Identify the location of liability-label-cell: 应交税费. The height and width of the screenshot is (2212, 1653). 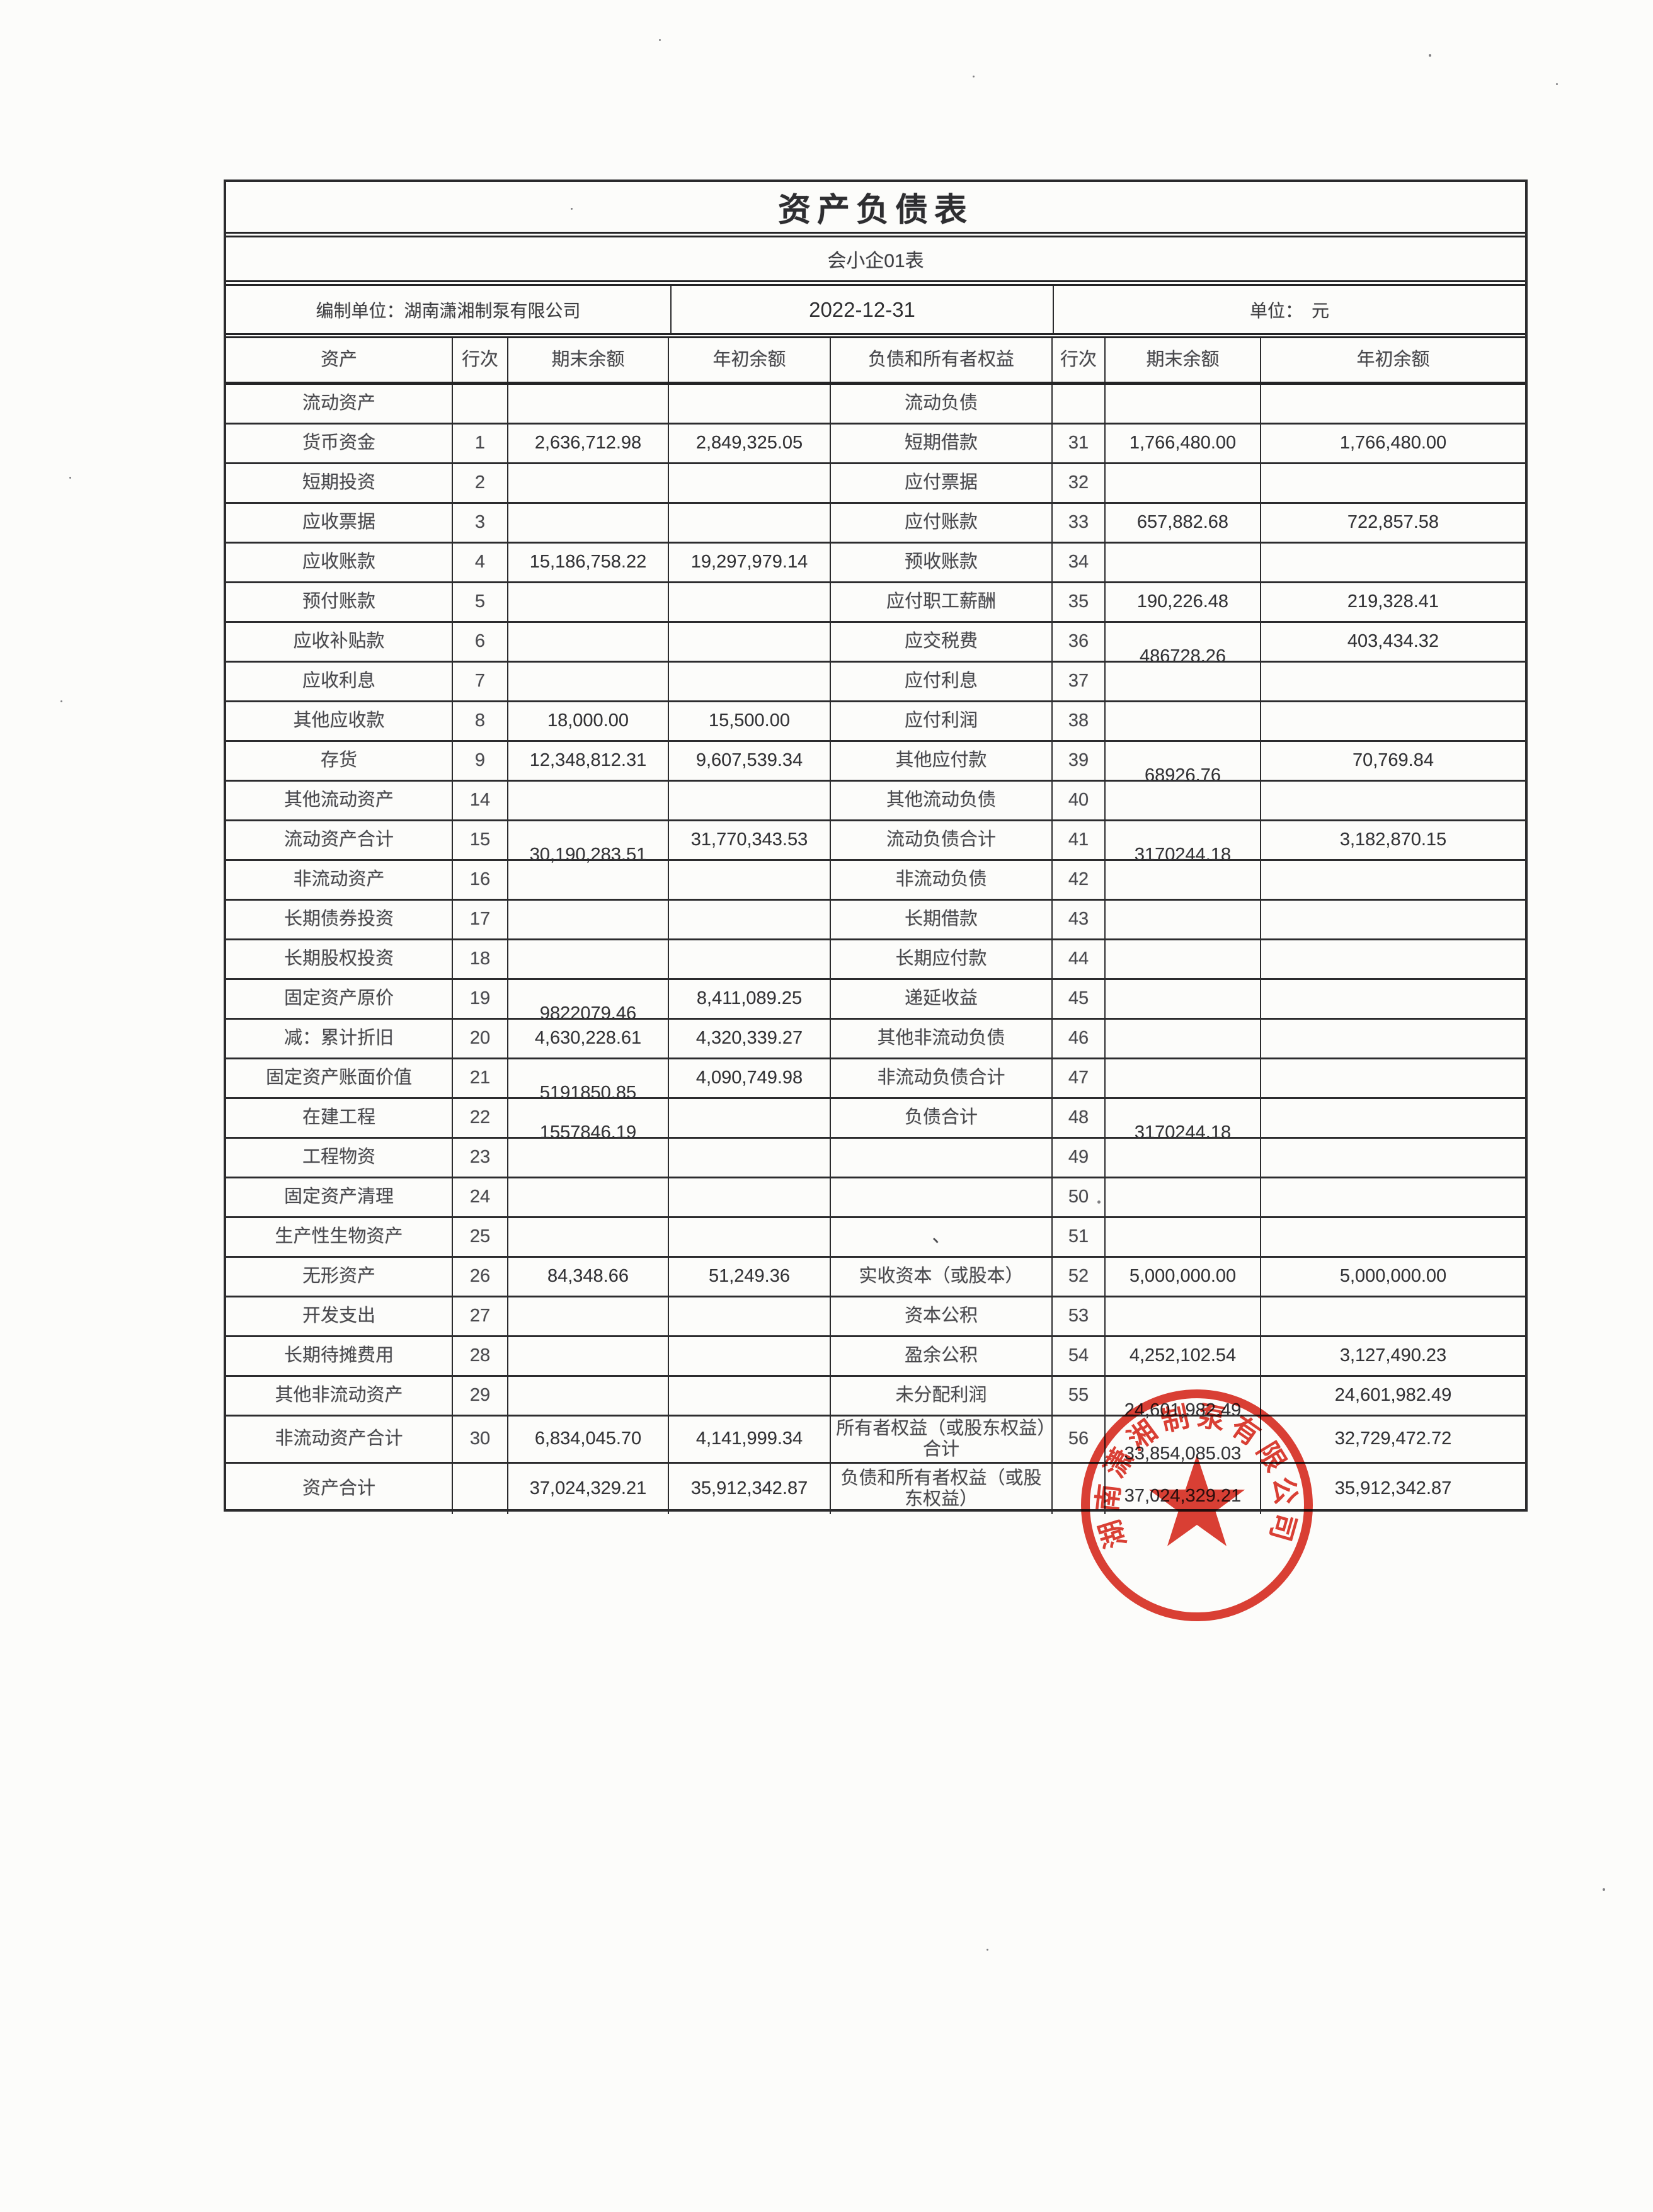
(942, 642).